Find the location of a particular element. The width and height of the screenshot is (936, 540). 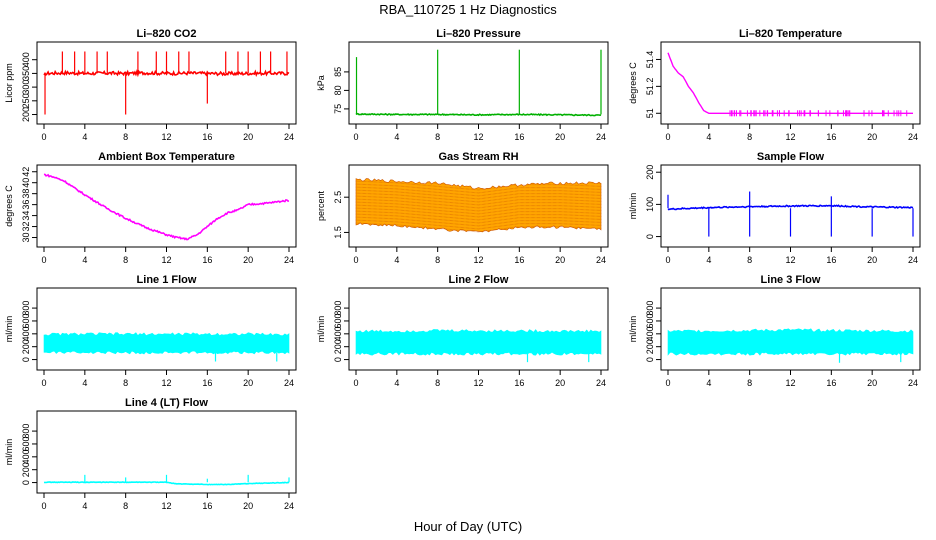

figure-title: RBA_110725 1 Hz Diagnostics is located at coordinates (468, 9).